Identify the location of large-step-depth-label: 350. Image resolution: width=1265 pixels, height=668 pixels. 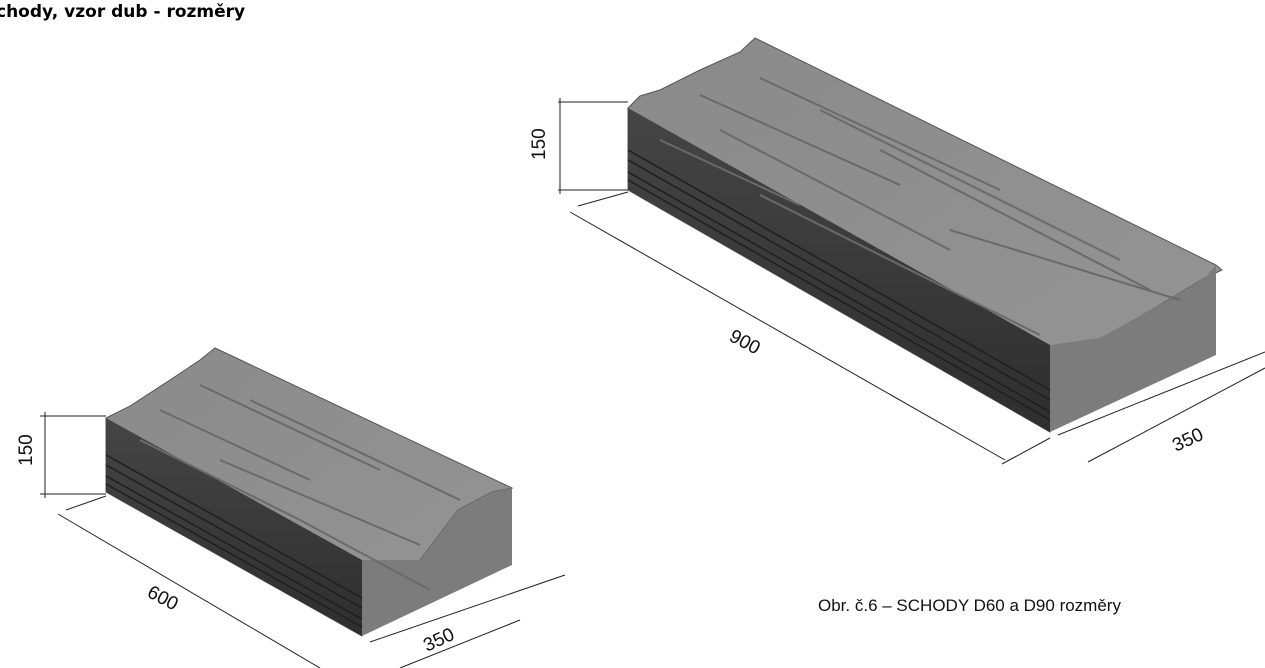
(1188, 440).